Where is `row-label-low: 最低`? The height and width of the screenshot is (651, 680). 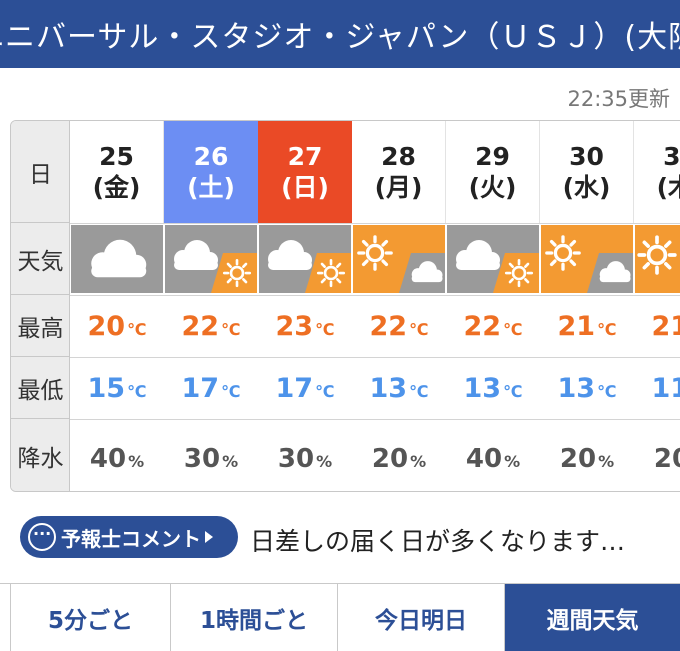
row-label-low: 最低 is located at coordinates (40, 388).